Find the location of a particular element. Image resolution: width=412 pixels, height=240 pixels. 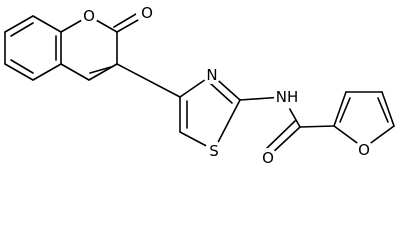

atom-label: S is located at coordinates (214, 151).